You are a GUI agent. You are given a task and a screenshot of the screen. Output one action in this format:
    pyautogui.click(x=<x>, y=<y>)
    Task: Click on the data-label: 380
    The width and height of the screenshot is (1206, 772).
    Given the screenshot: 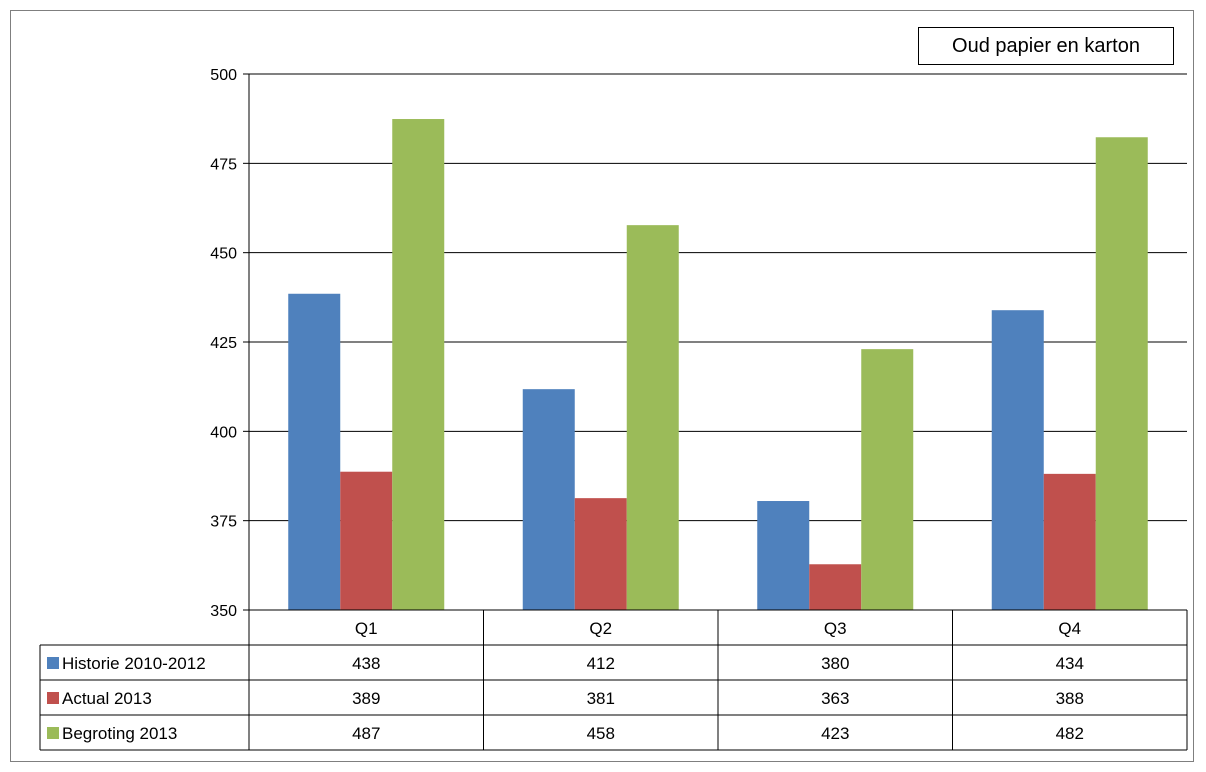 What is the action you would take?
    pyautogui.click(x=835, y=663)
    